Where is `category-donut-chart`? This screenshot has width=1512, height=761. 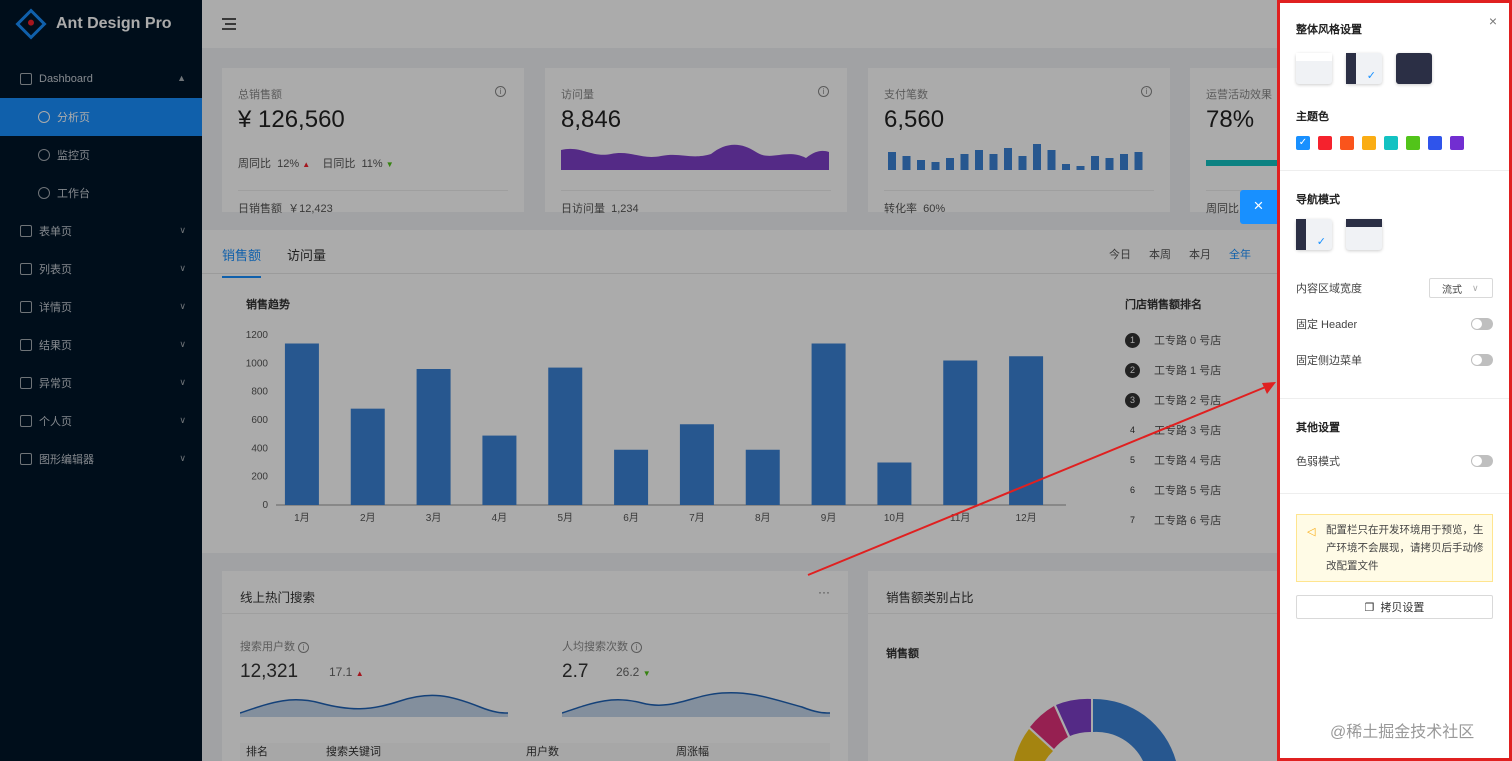 category-donut-chart is located at coordinates (1095, 729).